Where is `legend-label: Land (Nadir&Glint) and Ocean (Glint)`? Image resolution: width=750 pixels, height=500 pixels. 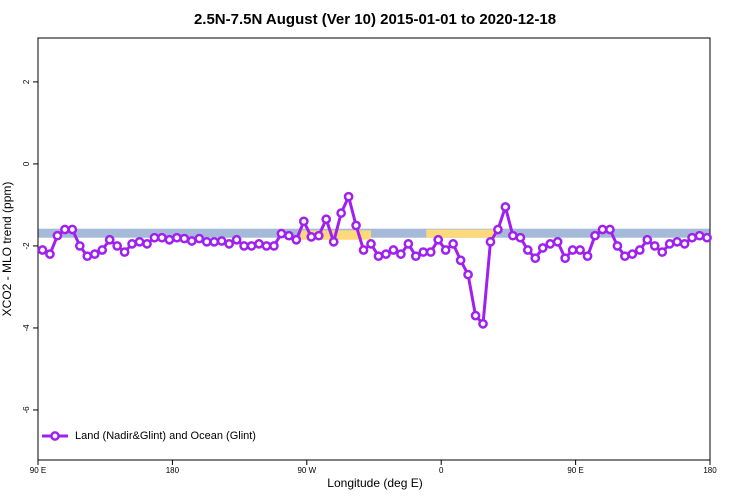
legend-label: Land (Nadir&Glint) and Ocean (Glint) is located at coordinates (165, 436).